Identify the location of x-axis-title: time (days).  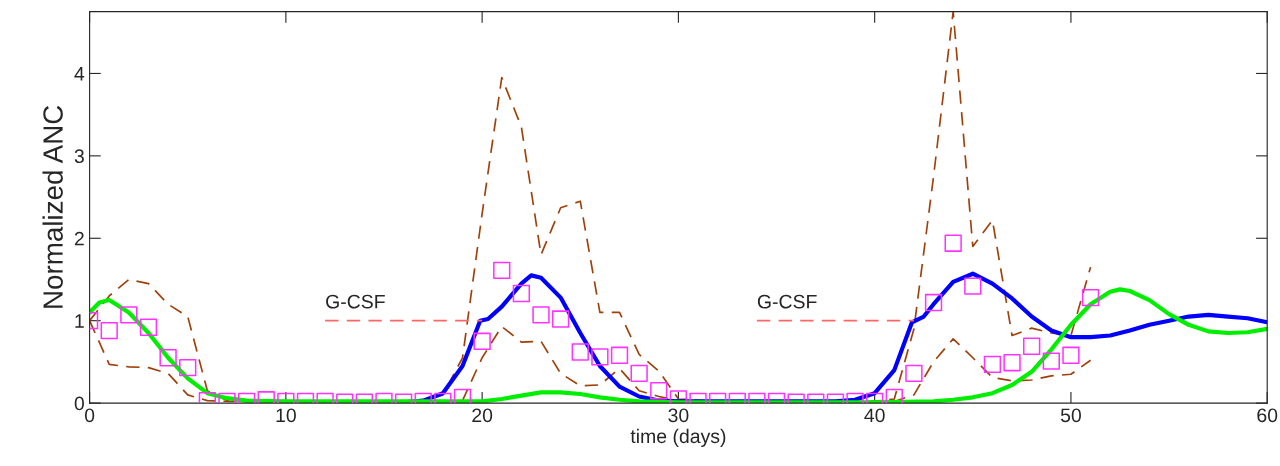
(678, 437).